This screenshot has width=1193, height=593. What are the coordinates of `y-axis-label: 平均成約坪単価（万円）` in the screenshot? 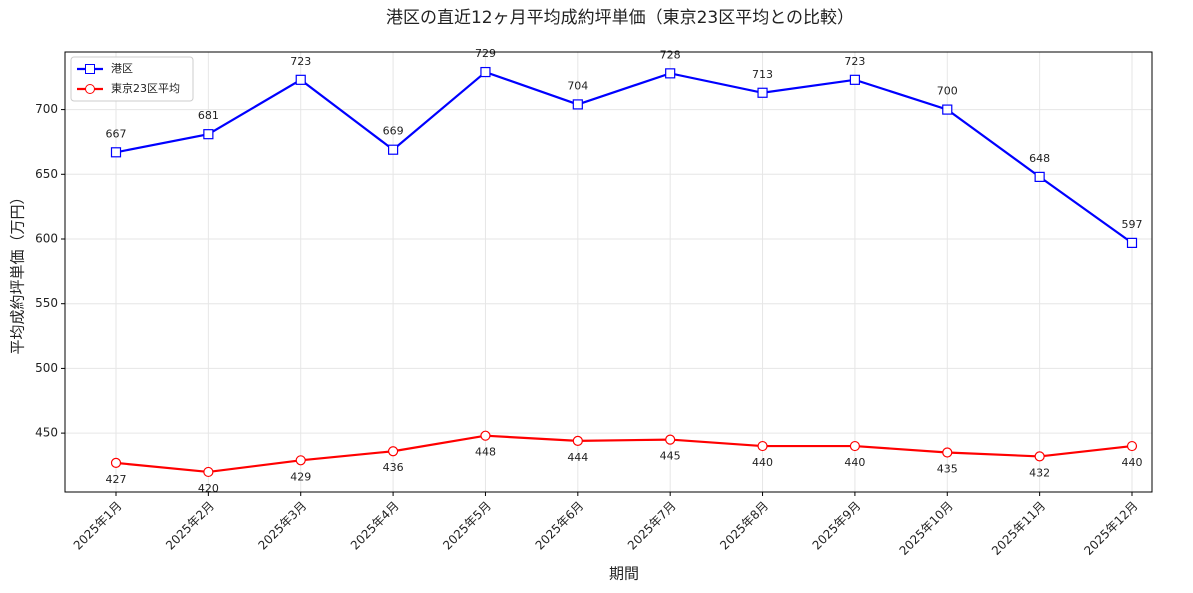 It's located at (18, 271).